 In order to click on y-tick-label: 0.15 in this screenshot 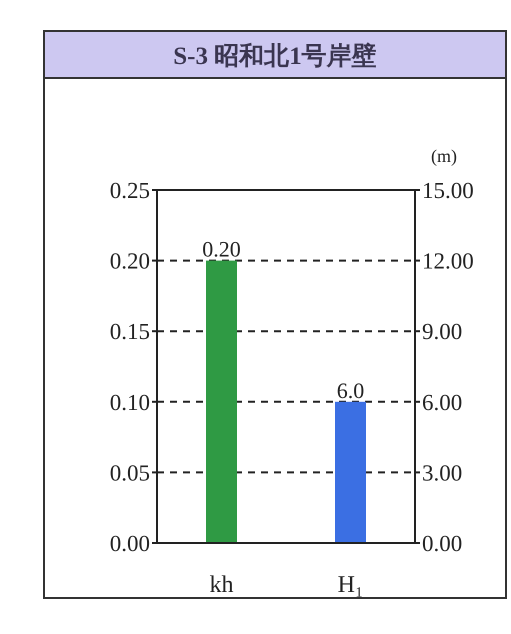, I will do `click(130, 331)`.